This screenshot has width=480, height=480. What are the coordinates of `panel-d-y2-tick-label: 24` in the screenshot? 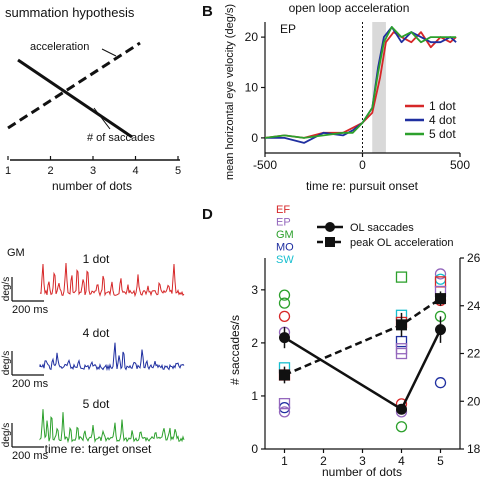 It's located at (473, 306).